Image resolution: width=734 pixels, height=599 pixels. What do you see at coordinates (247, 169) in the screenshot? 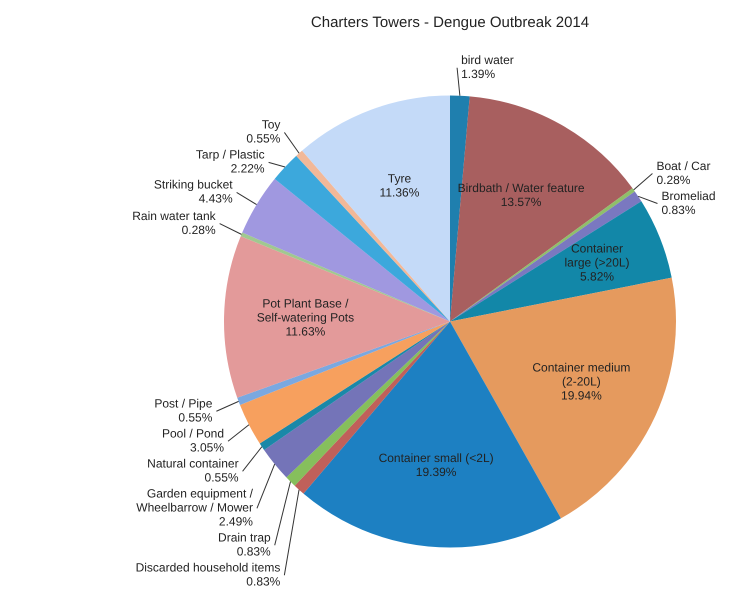
I see `data-label: 2.22%` at bounding box center [247, 169].